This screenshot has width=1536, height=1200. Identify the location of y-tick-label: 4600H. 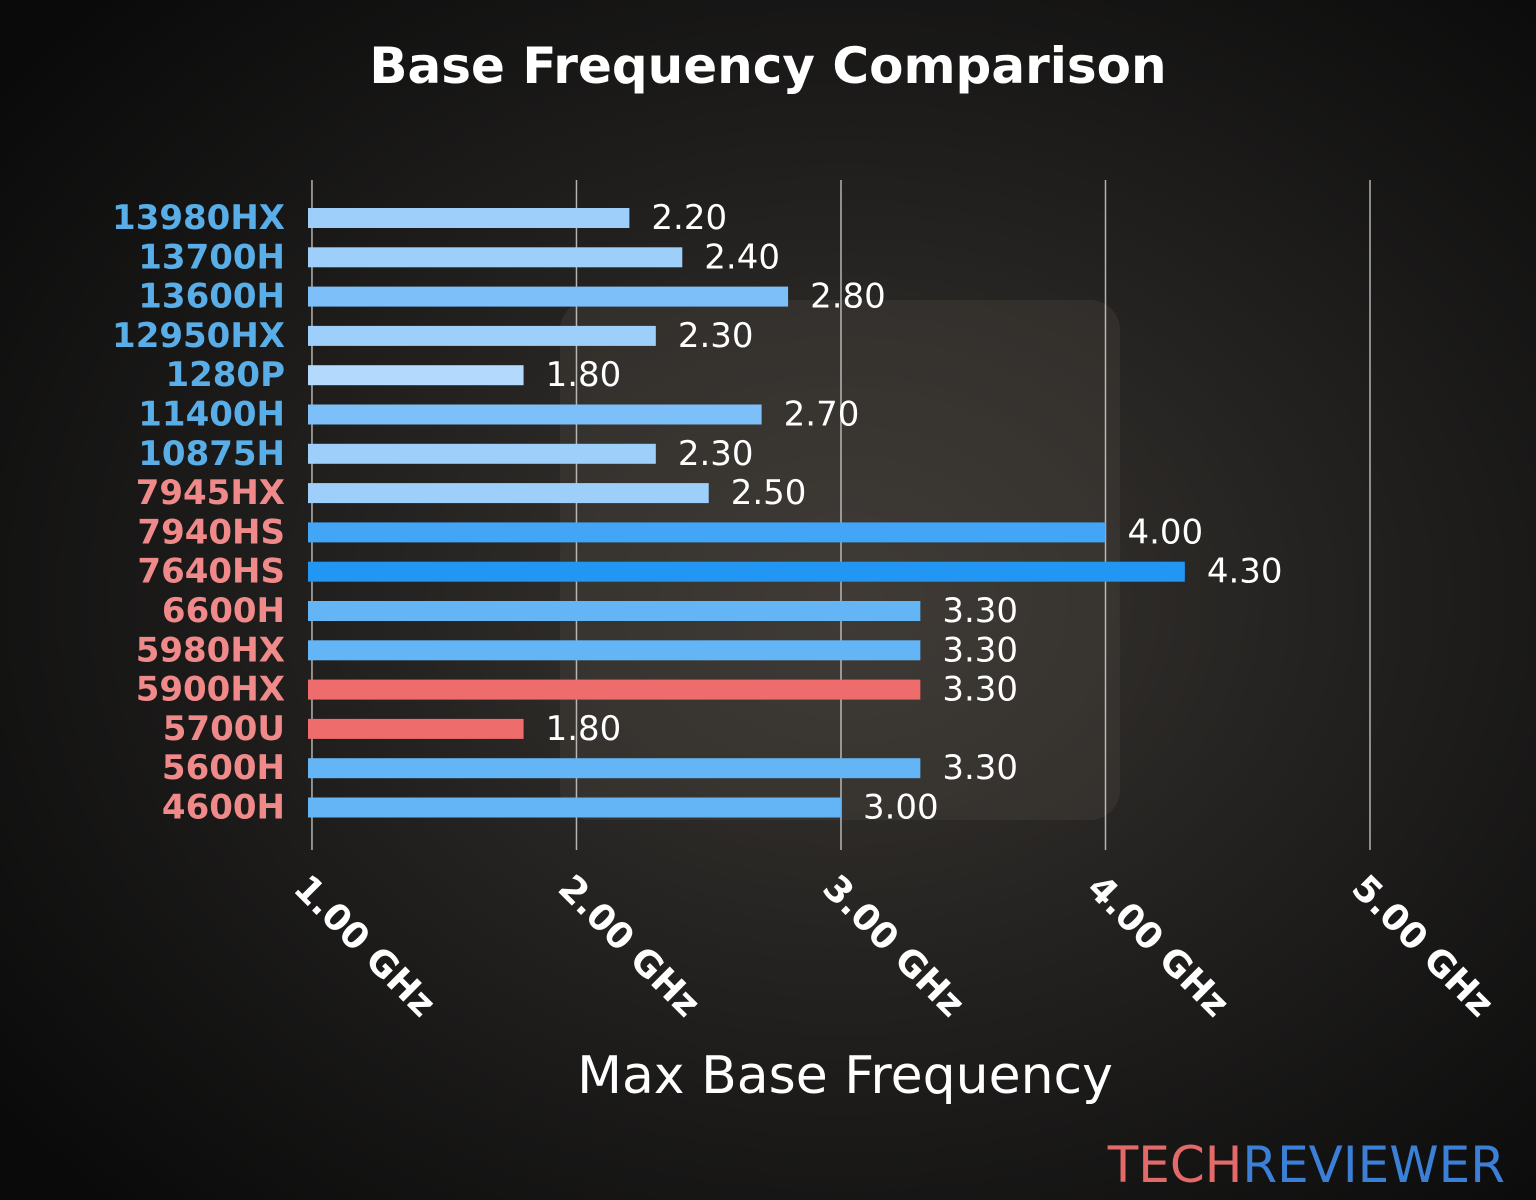
(223, 808).